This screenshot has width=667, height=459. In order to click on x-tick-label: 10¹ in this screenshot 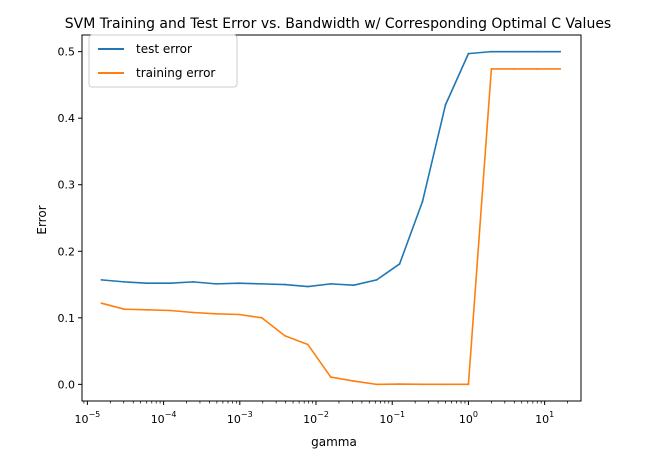, I will do `click(544, 418)`.